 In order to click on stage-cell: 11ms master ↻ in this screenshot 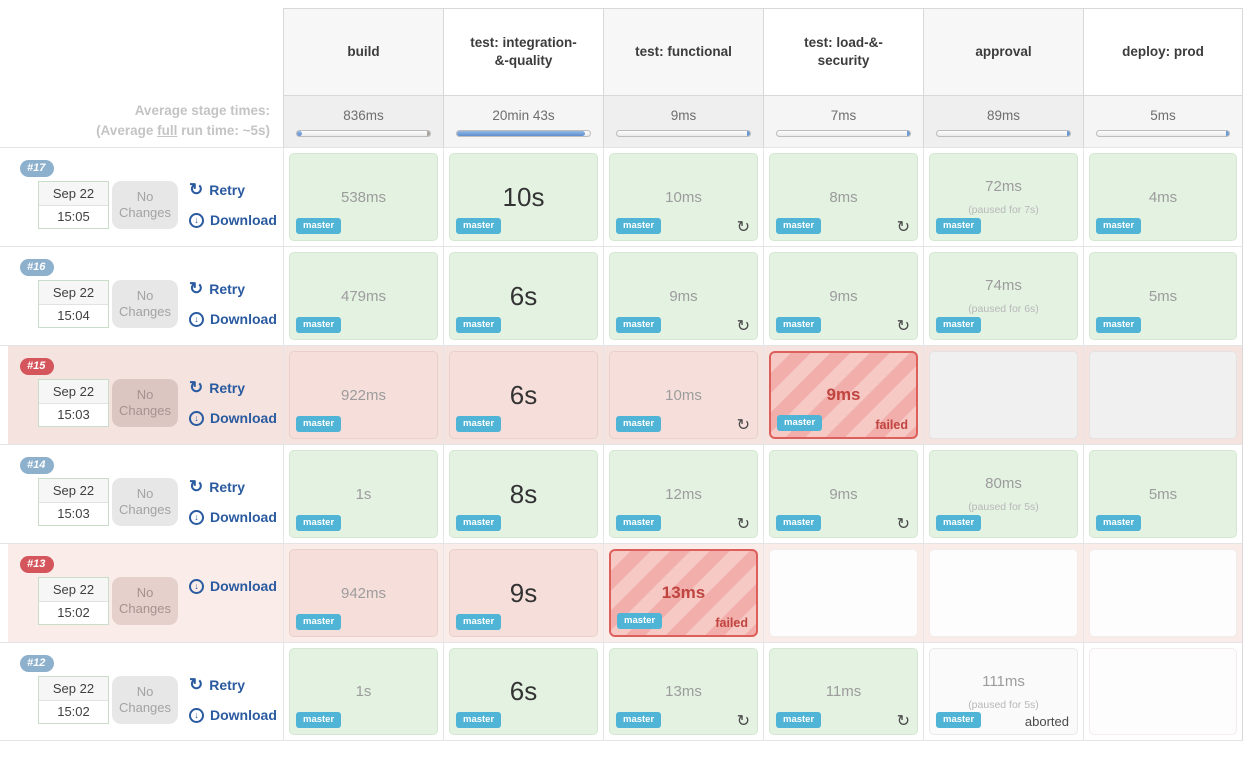, I will do `click(843, 691)`.